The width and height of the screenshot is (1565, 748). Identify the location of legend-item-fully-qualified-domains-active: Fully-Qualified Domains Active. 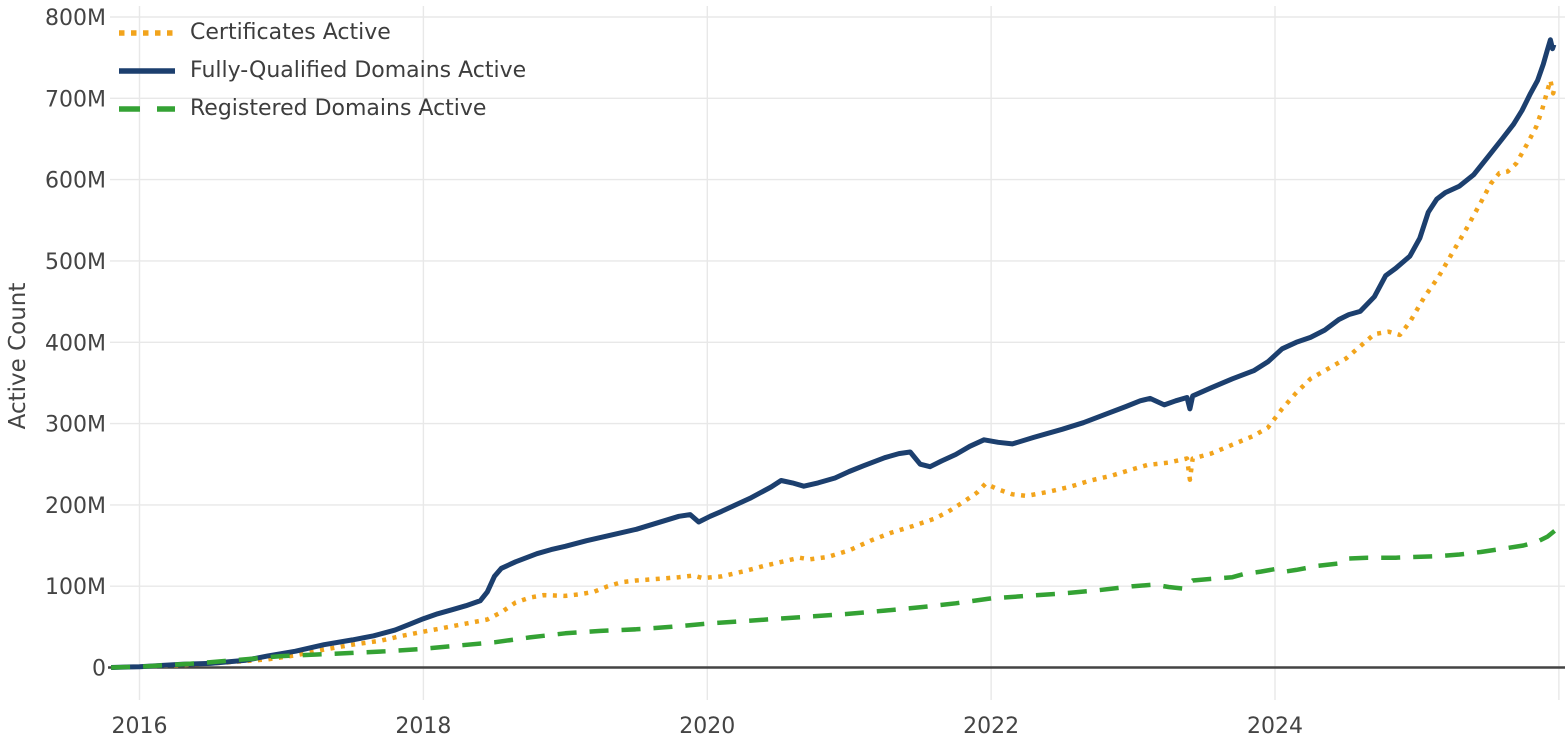
(322, 70).